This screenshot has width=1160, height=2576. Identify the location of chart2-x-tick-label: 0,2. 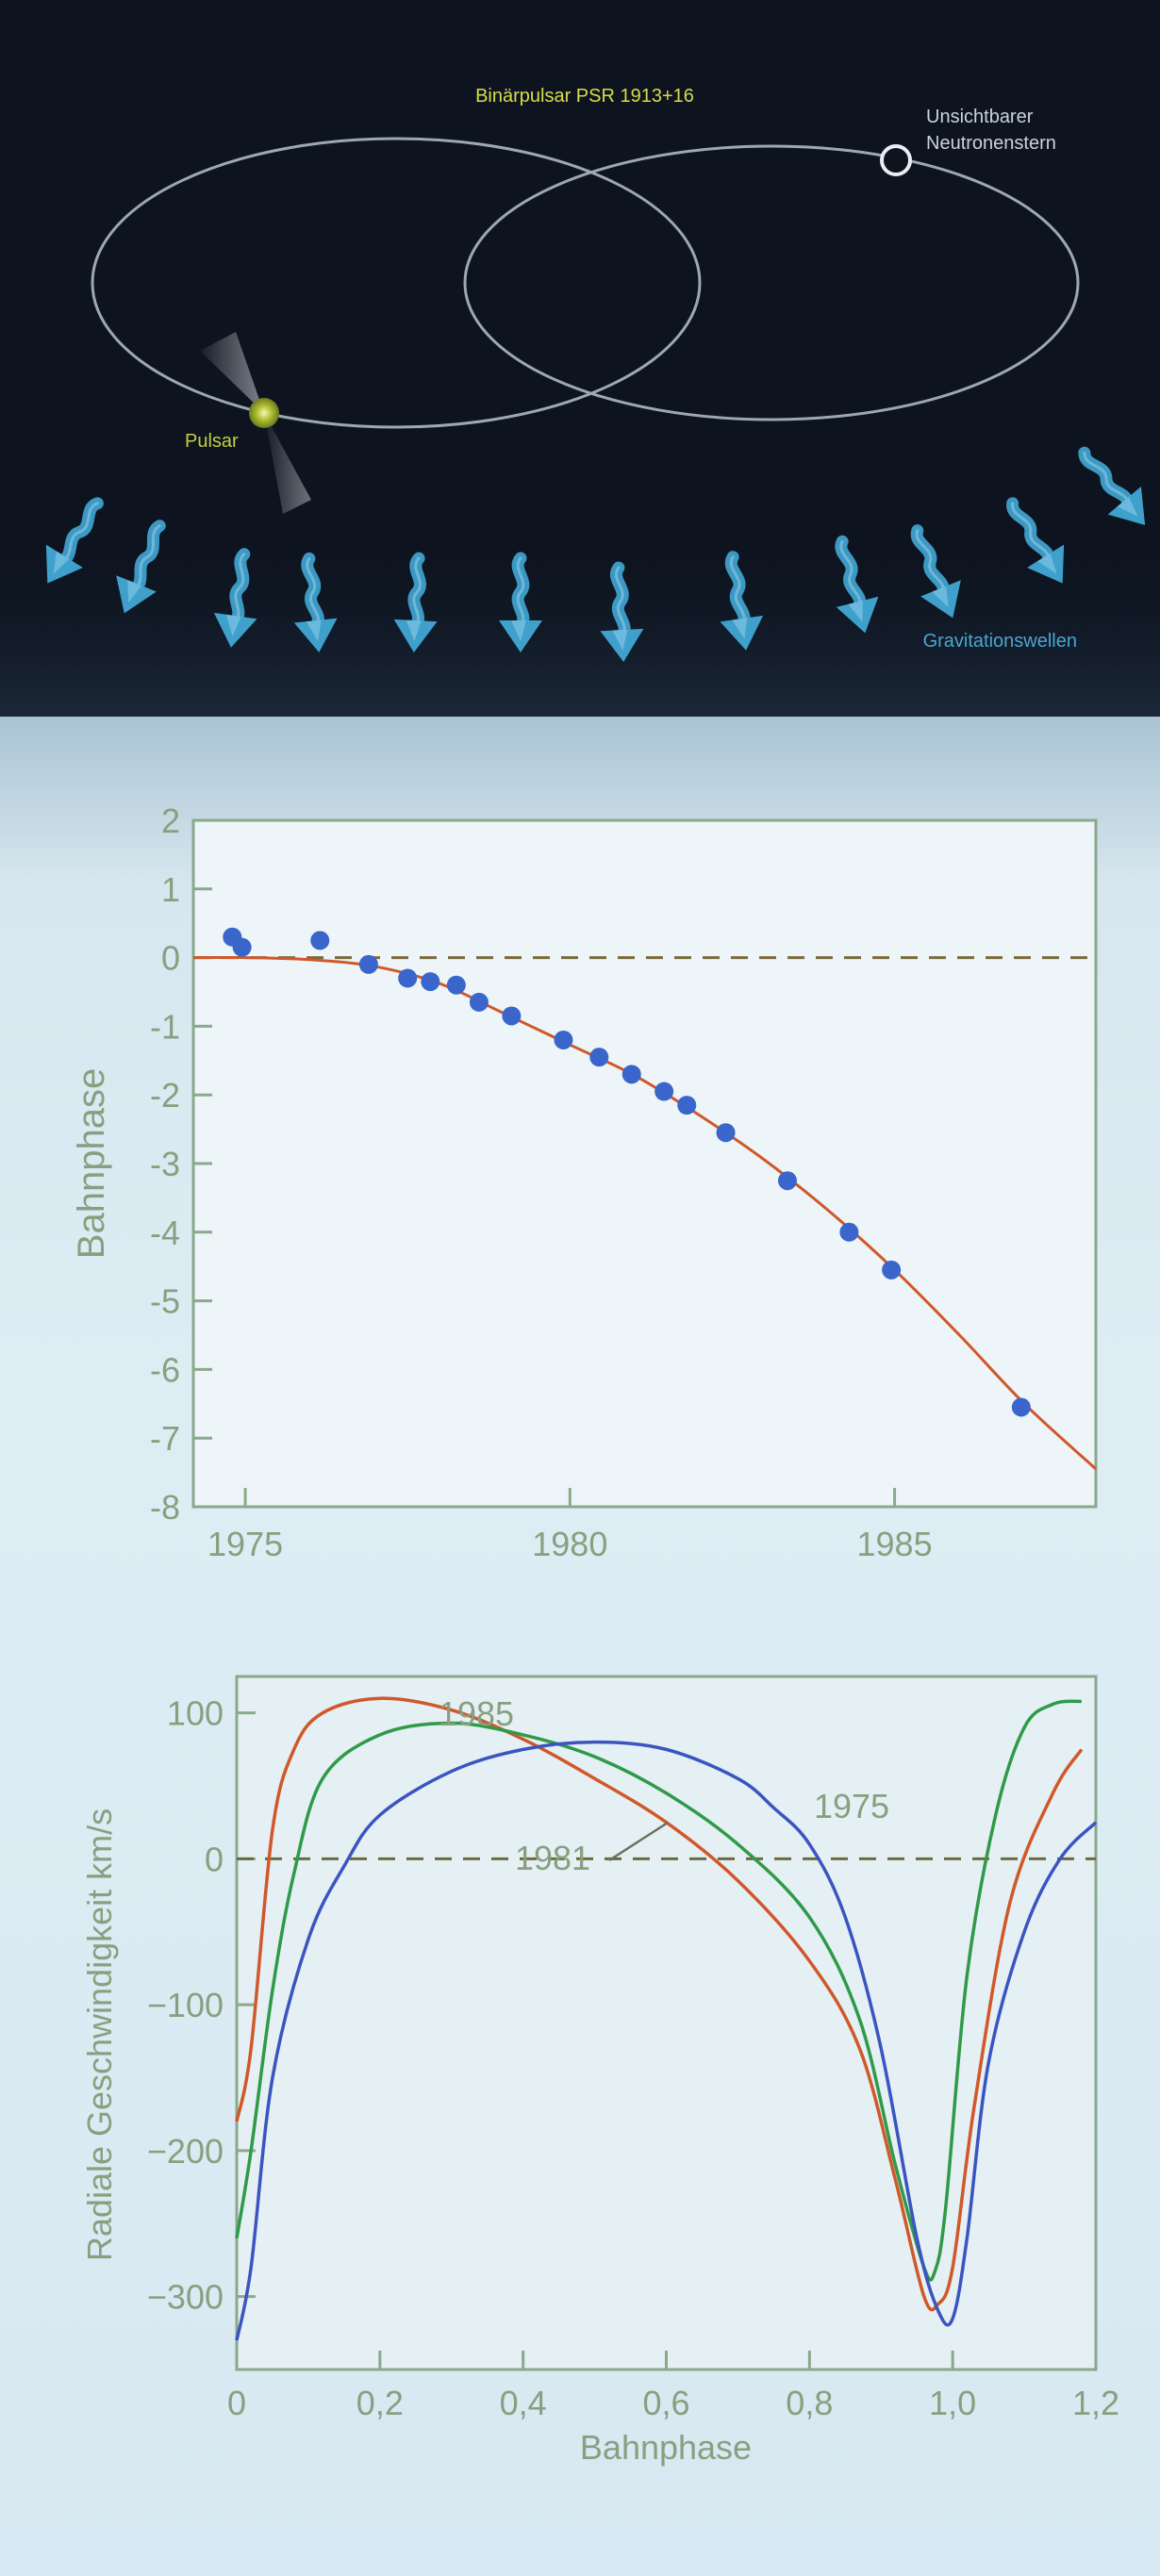
(380, 2403).